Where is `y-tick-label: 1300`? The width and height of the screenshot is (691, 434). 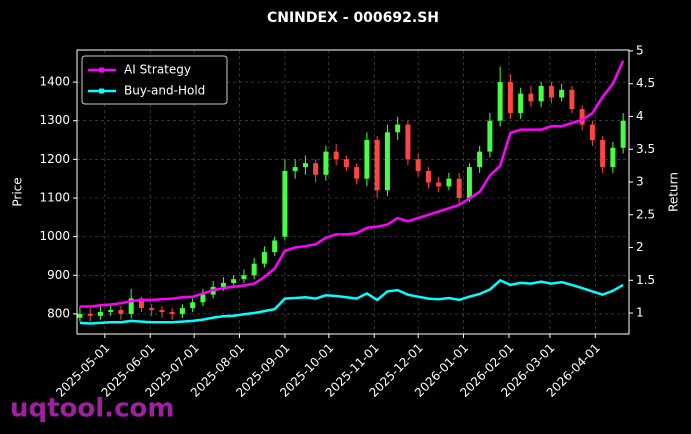
y-tick-label: 1300 is located at coordinates (54, 120).